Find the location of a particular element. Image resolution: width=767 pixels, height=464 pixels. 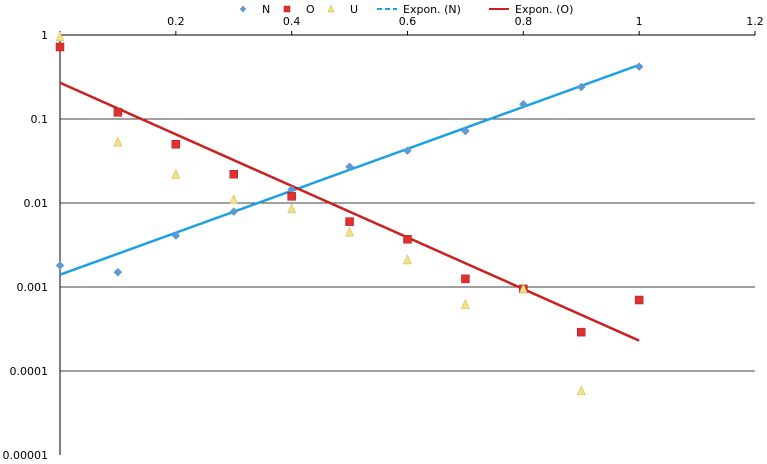

x-tick-label: 1 is located at coordinates (639, 21).